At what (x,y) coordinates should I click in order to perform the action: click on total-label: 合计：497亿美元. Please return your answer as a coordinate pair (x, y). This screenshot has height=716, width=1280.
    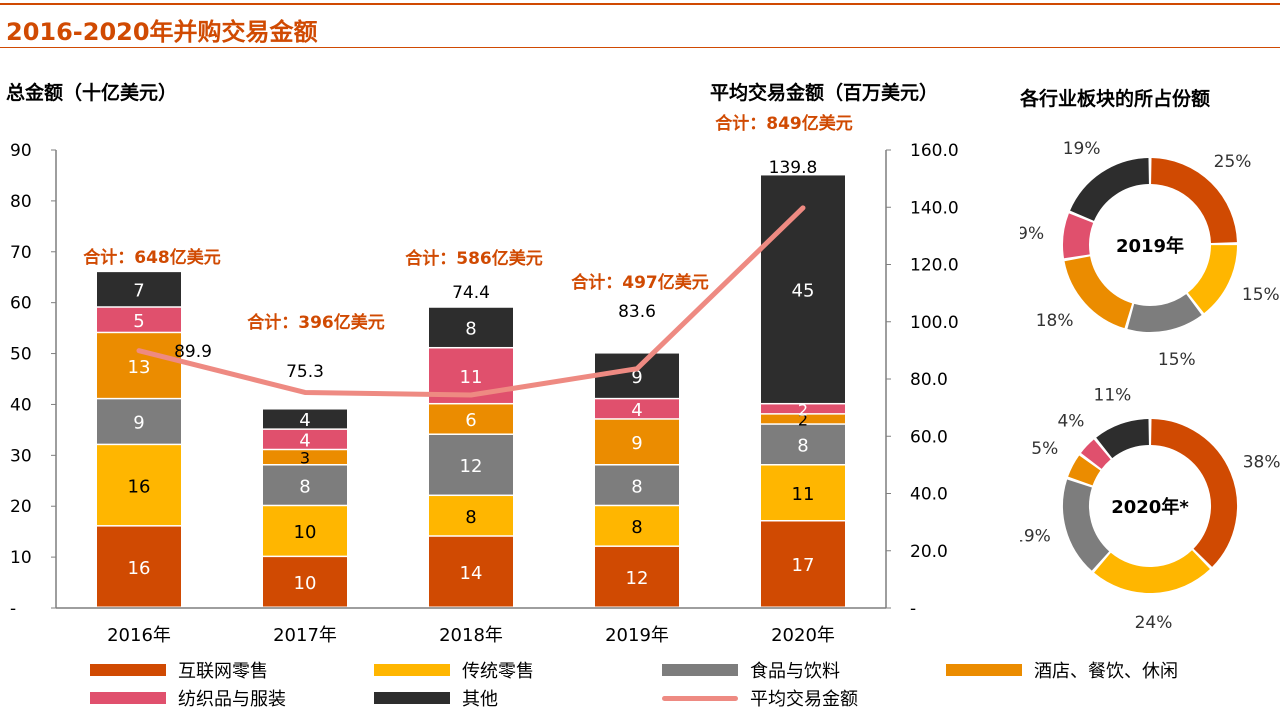
    Looking at the image, I should click on (640, 282).